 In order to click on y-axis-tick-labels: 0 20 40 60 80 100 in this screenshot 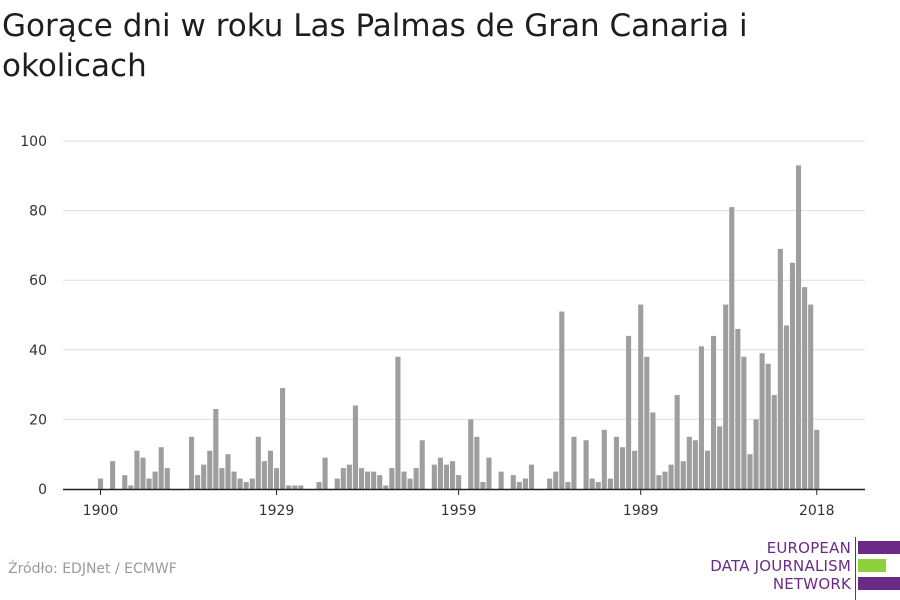, I will do `click(33, 316)`.